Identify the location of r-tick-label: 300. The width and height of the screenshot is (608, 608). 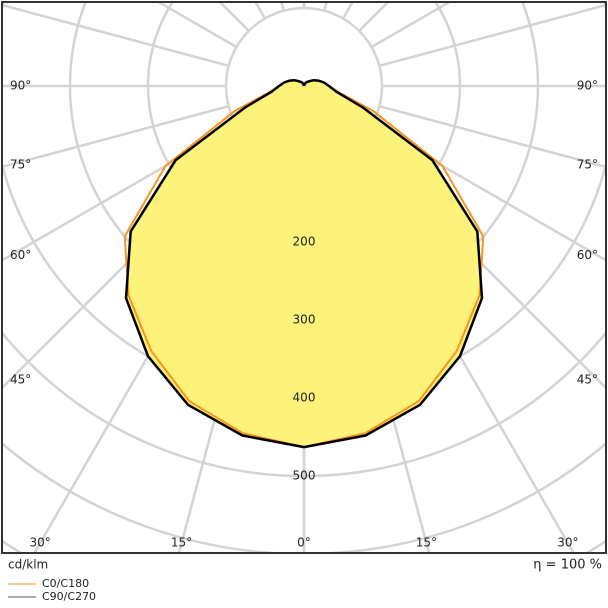
(304, 320).